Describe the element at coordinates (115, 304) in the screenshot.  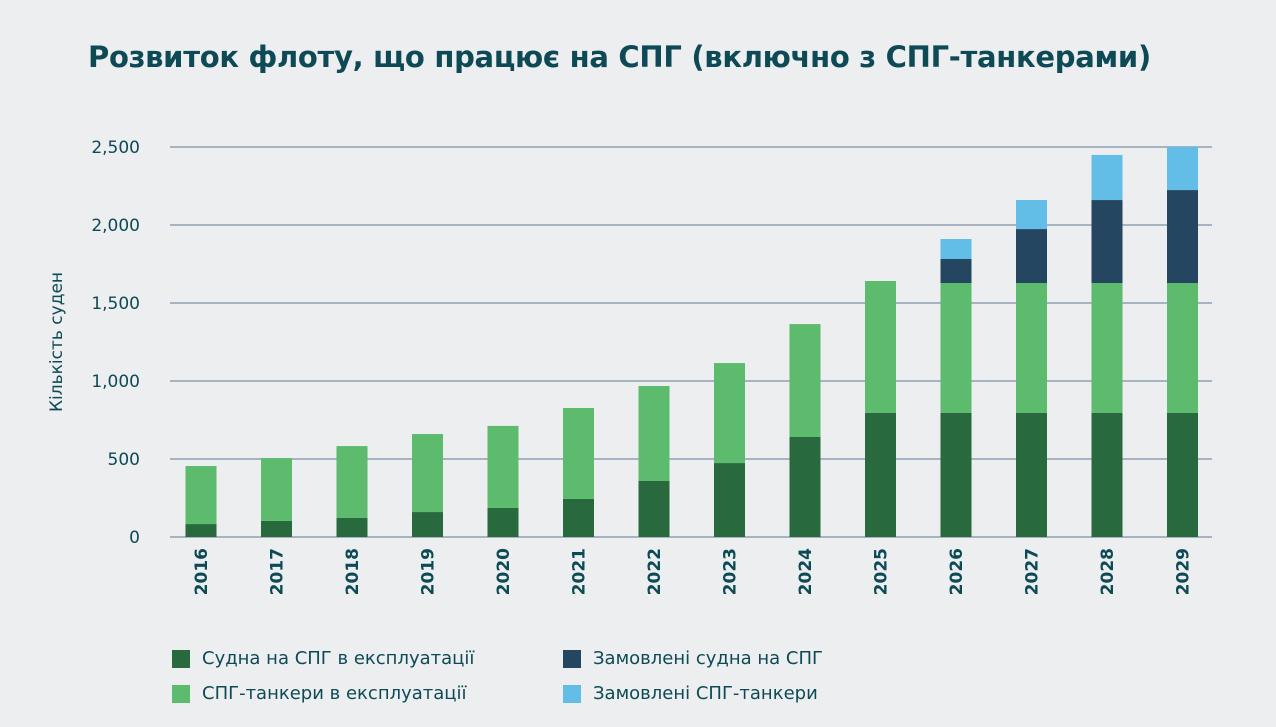
I see `y-tick-label: 1,500` at that location.